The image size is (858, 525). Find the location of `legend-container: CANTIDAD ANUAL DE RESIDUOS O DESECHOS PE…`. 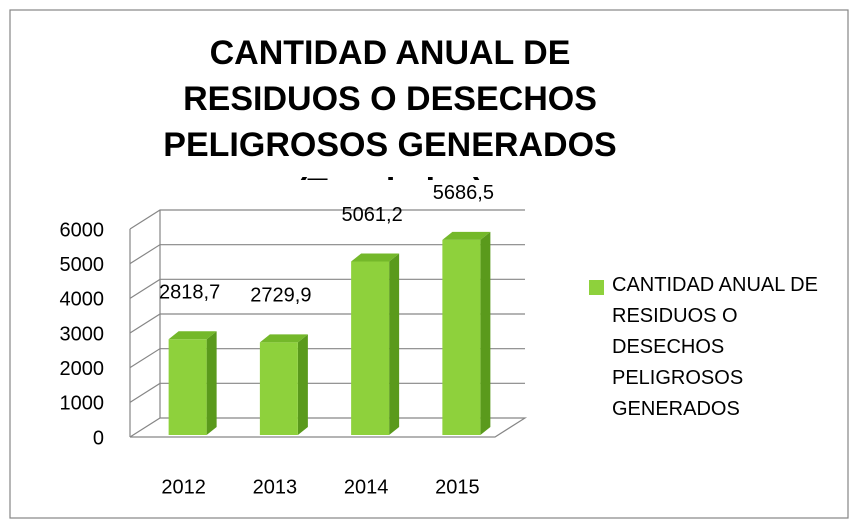

legend-container: CANTIDAD ANUAL DE RESIDUOS O DESECHOS PE… is located at coordinates (715, 347).